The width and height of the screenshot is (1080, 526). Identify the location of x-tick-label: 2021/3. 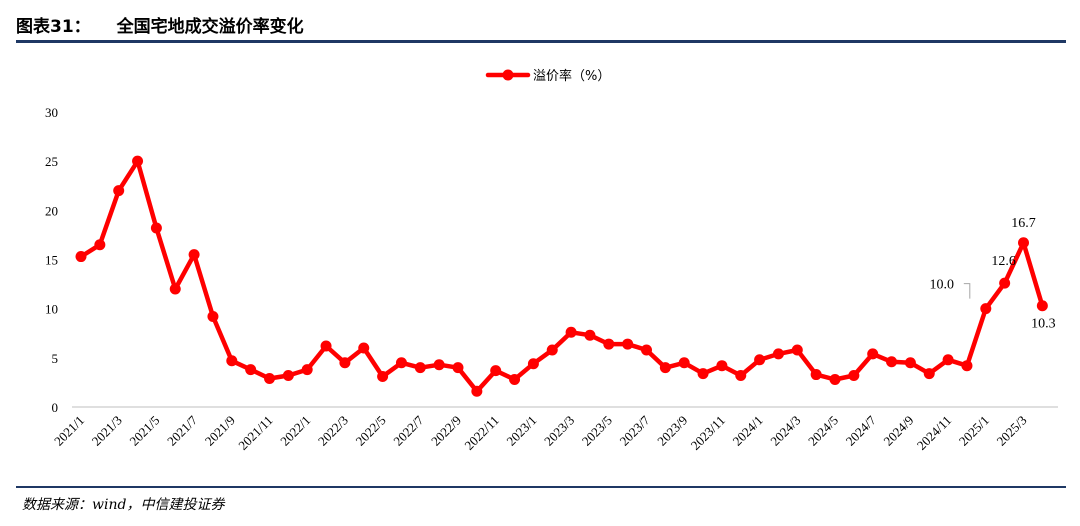
(107, 431).